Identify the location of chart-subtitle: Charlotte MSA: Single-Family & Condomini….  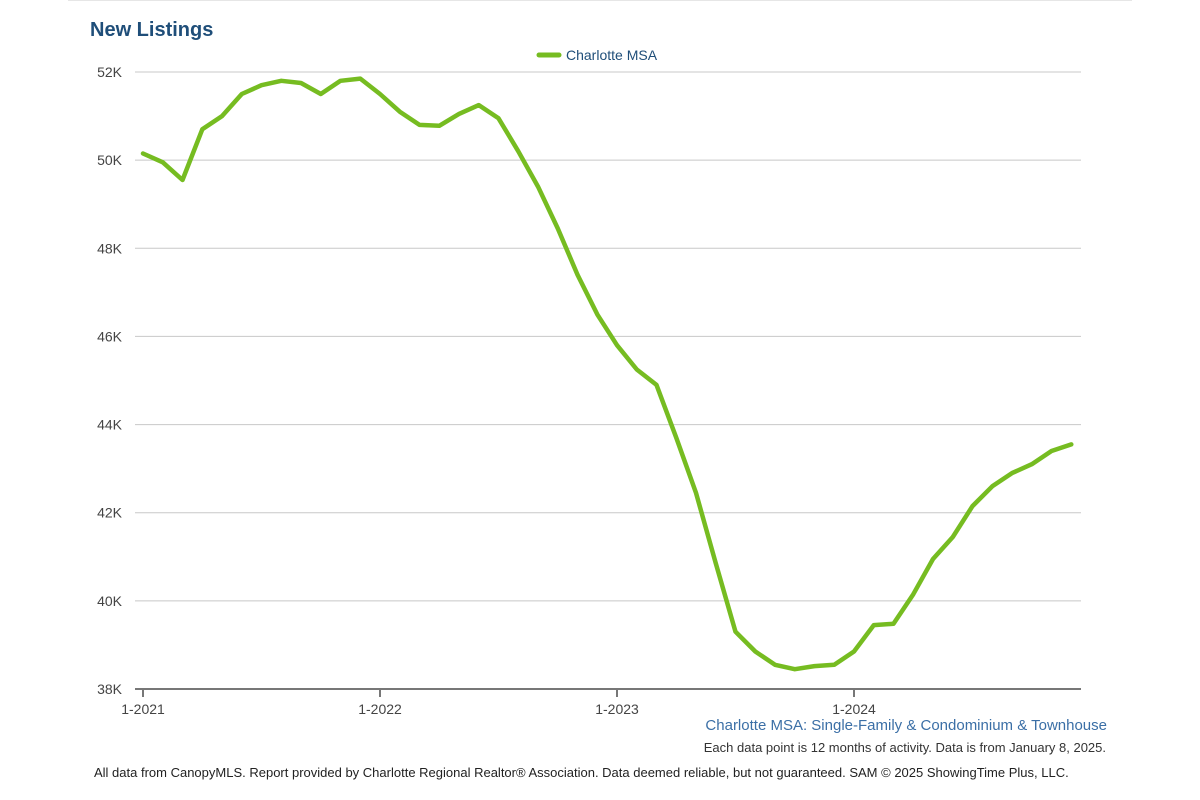
(906, 725).